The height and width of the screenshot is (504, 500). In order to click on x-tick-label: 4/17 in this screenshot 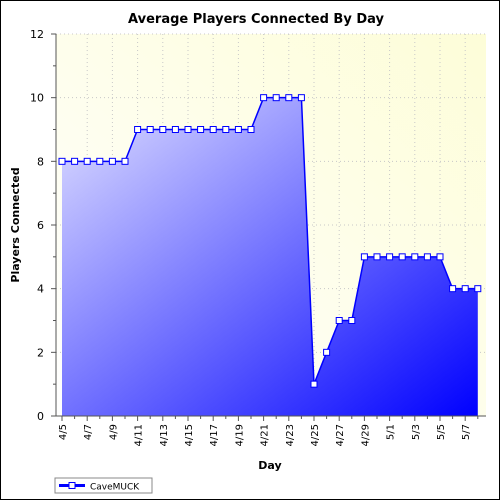, I will do `click(214, 435)`.